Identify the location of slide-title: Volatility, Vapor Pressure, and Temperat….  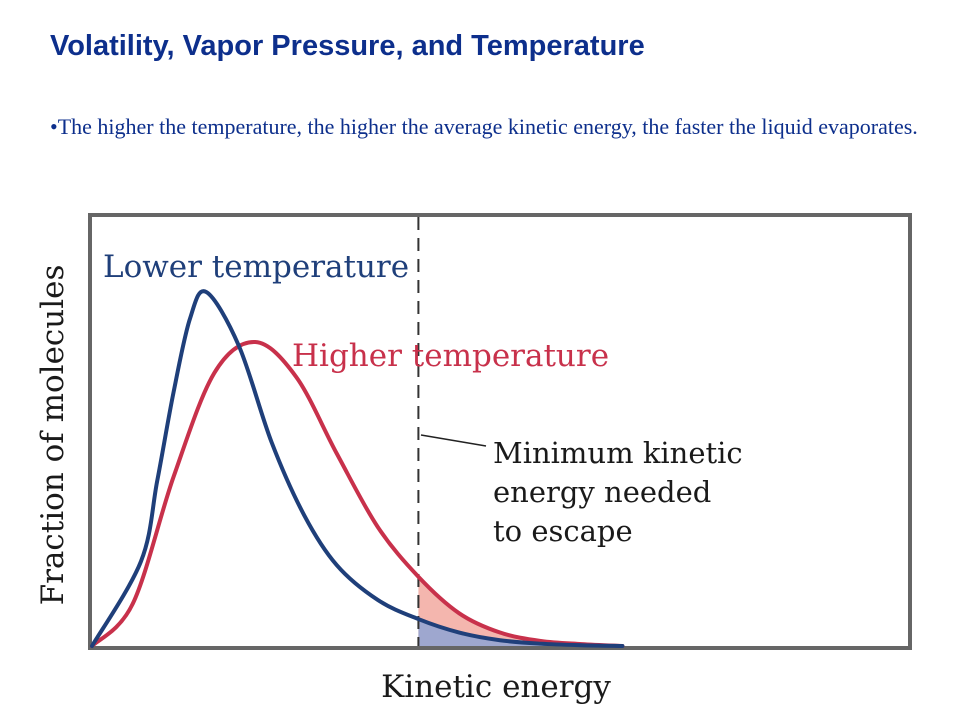
(347, 46).